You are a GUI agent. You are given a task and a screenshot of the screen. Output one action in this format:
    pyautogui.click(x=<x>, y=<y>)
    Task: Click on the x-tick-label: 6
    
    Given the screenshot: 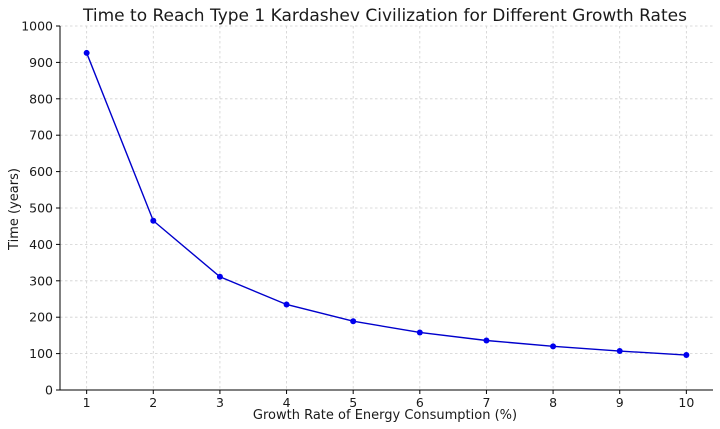 What is the action you would take?
    pyautogui.click(x=420, y=402)
    